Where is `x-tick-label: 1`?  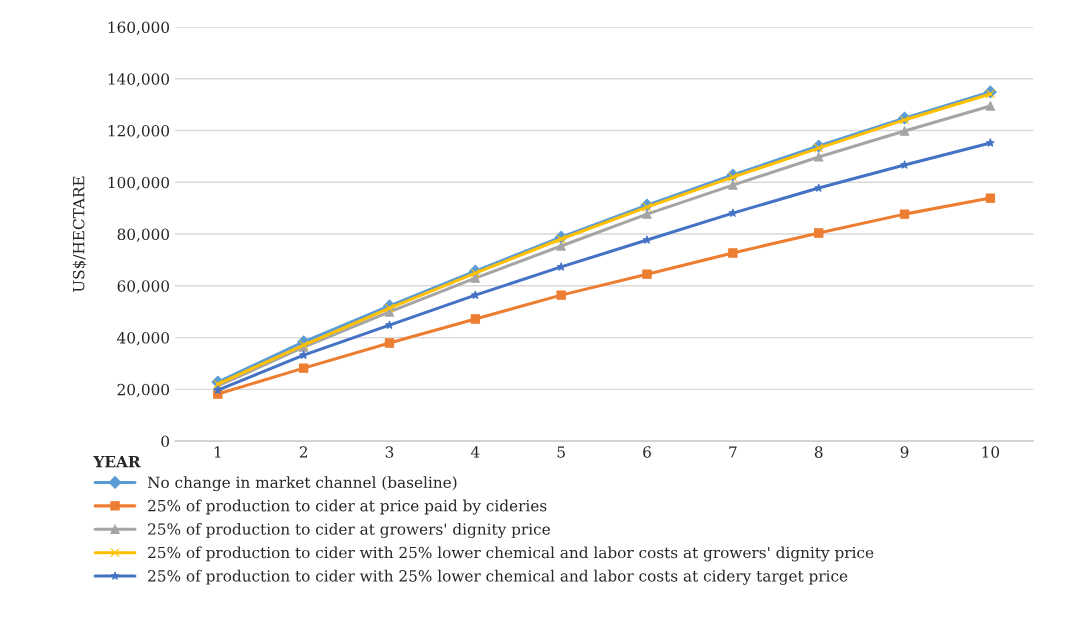
x-tick-label: 1 is located at coordinates (217, 452).